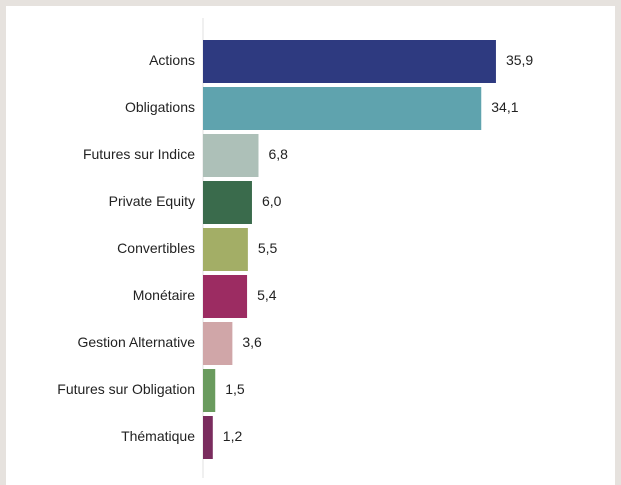 The image size is (621, 485). I want to click on value-label: 6,8, so click(278, 154).